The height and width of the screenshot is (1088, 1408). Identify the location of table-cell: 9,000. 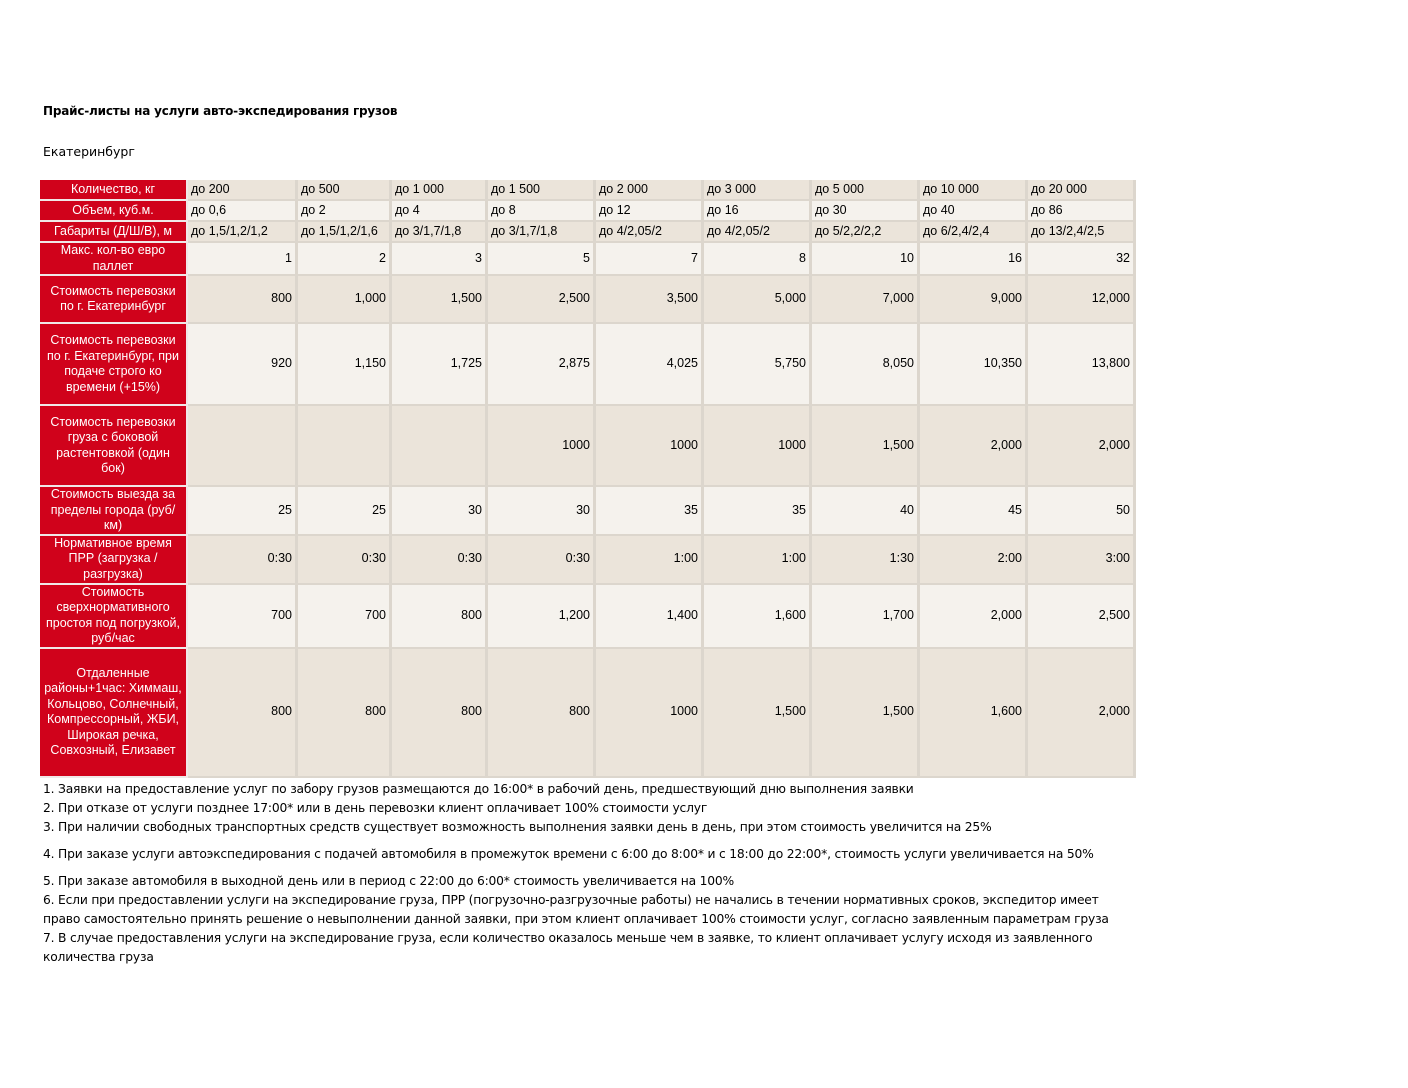
(974, 300).